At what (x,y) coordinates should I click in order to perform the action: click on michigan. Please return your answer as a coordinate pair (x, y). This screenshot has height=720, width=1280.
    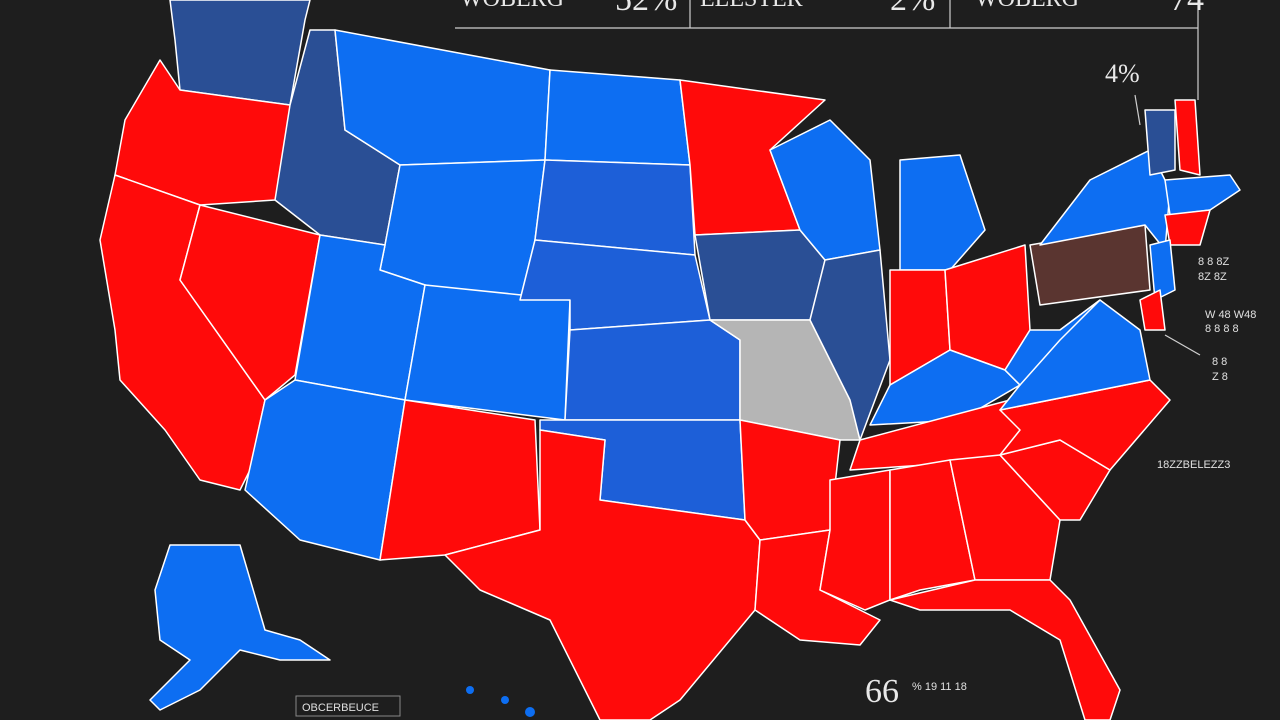
    Looking at the image, I should click on (942, 212).